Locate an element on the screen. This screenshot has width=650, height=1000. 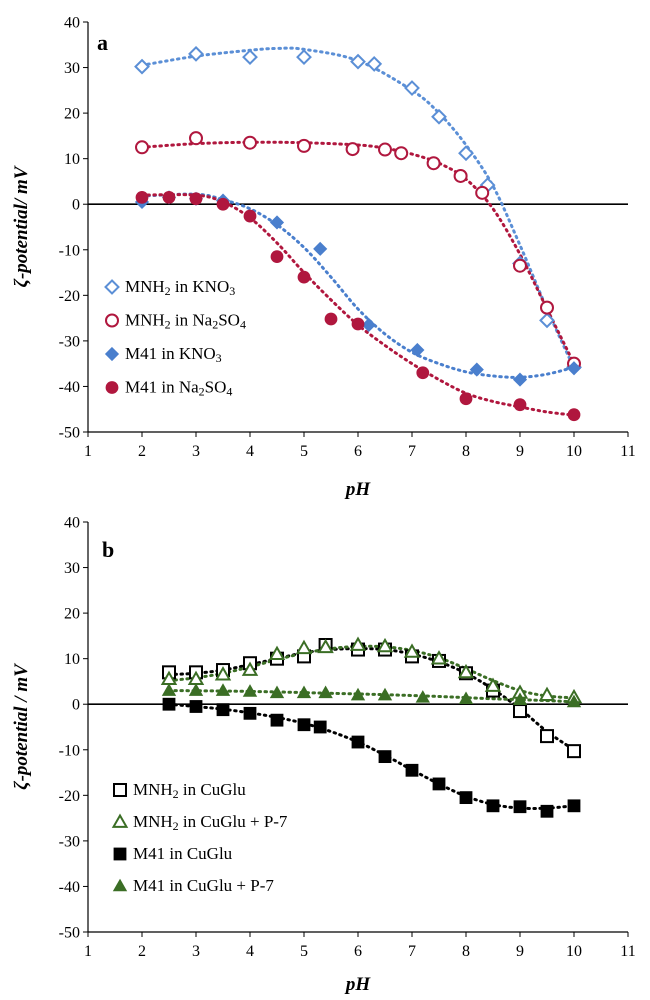
legend-item: MNH2 in Na2SO4 is located at coordinates (175, 321).